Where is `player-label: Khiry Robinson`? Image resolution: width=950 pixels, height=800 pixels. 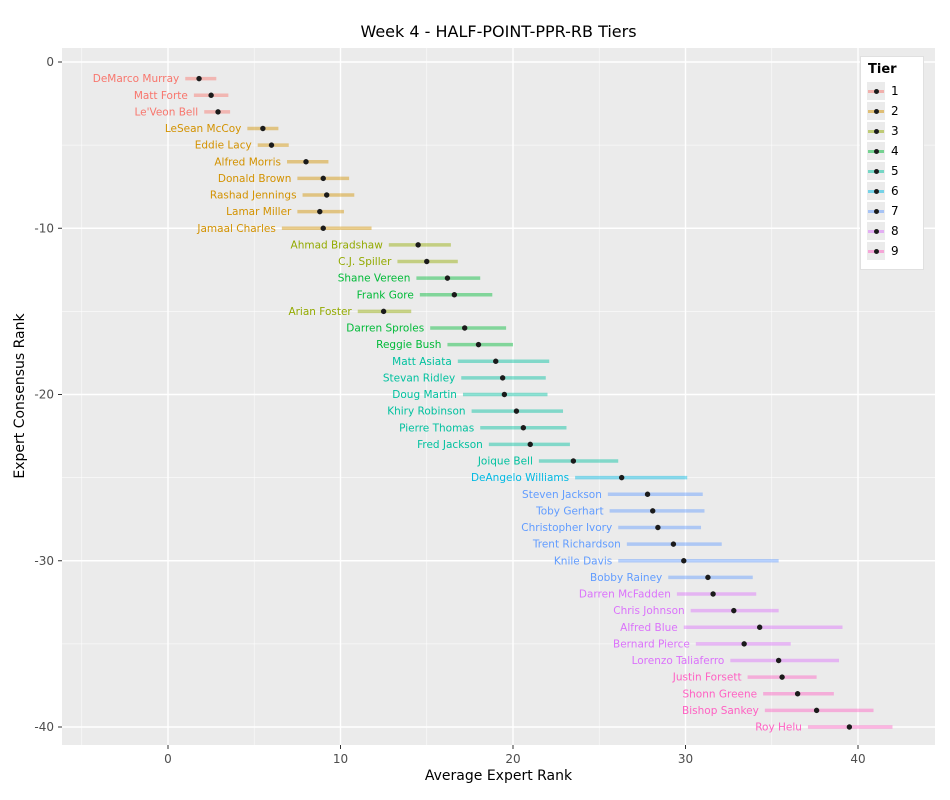 player-label: Khiry Robinson is located at coordinates (426, 412).